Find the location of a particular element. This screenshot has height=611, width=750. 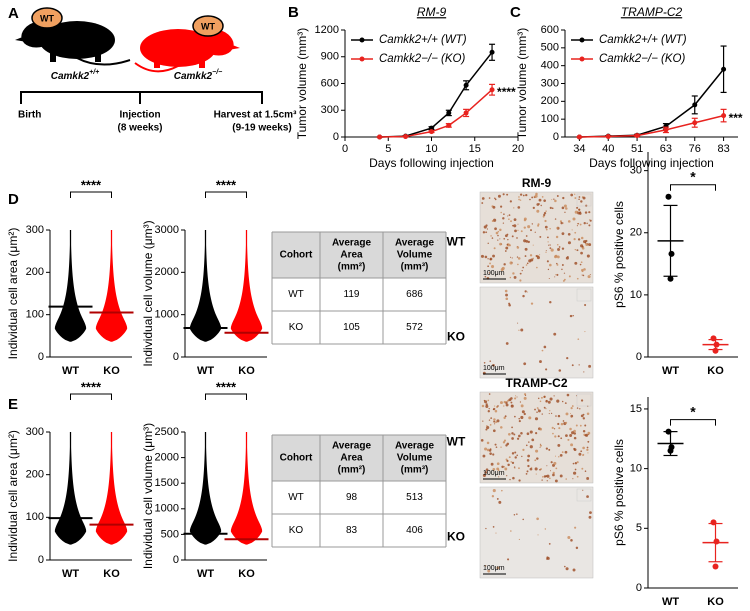

table-header: (mm²) is located at coordinates (352, 470).